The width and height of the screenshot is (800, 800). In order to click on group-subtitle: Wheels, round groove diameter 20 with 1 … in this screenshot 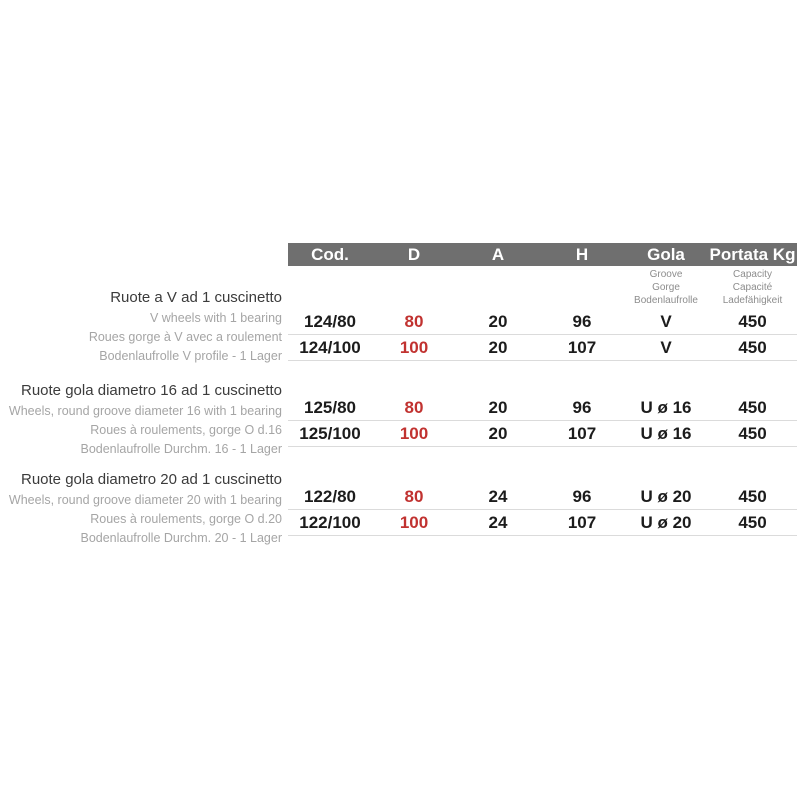, I will do `click(145, 500)`.